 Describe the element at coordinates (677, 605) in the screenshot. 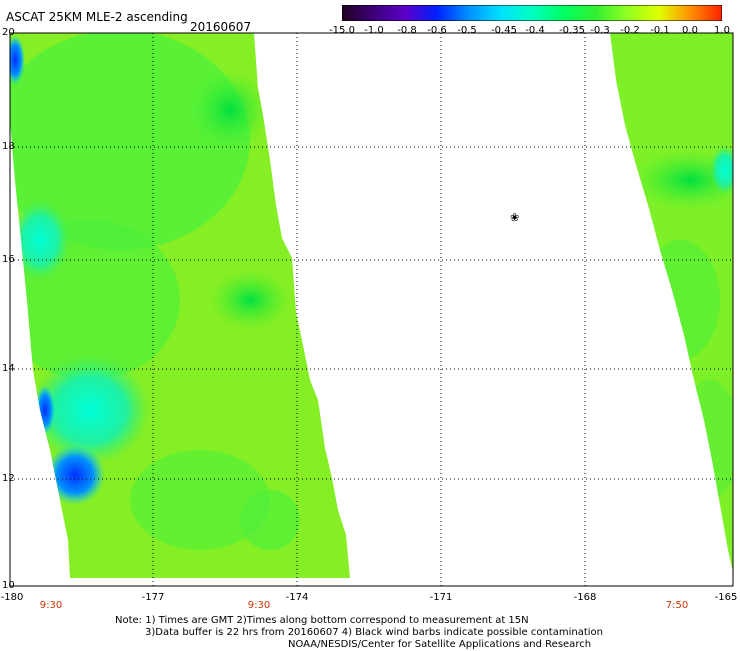

I see `time-label: 7:50` at that location.